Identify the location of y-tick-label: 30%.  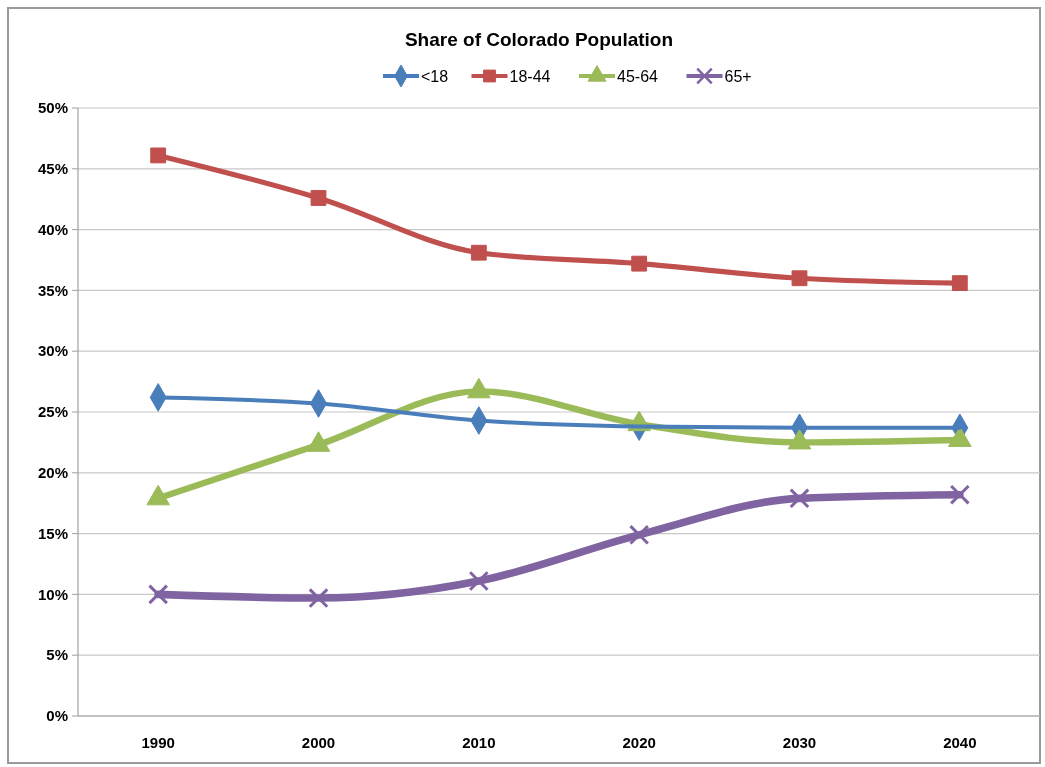
(52, 351).